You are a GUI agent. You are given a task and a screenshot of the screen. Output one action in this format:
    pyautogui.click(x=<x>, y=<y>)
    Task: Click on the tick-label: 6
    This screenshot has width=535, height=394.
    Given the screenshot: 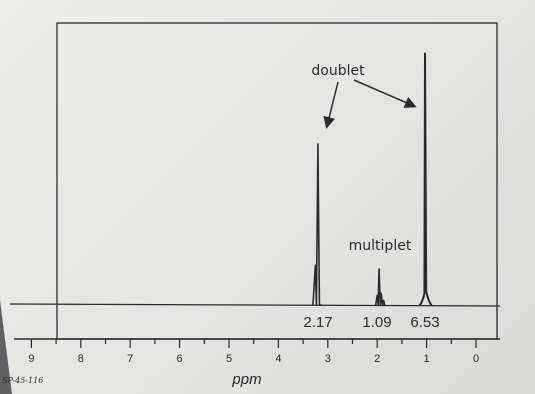 What is the action you would take?
    pyautogui.click(x=180, y=359)
    